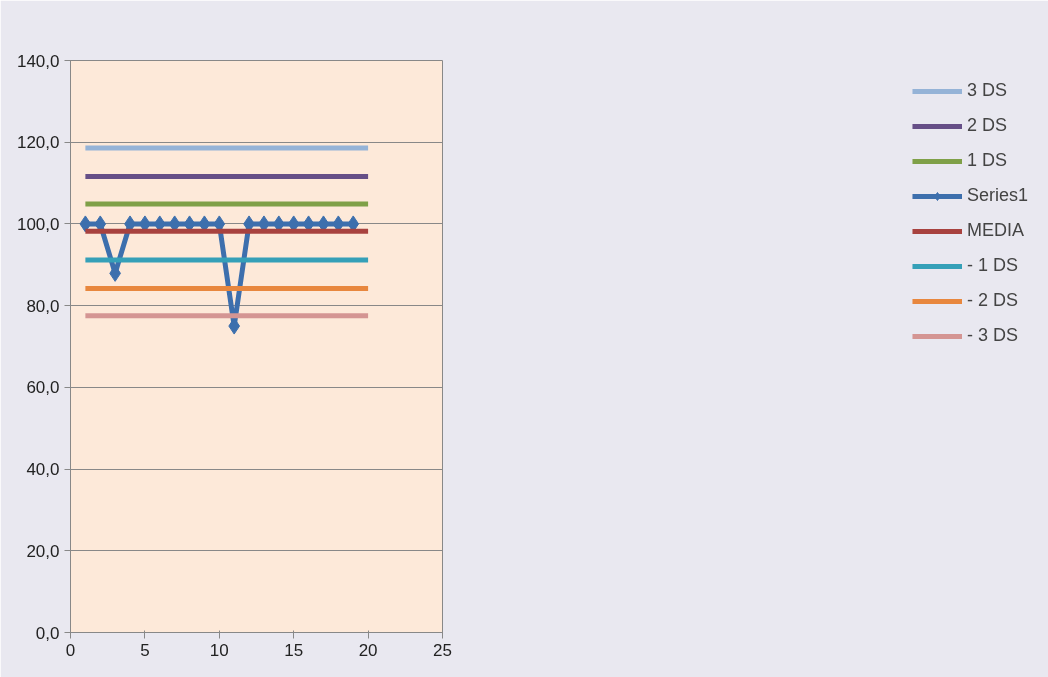 The height and width of the screenshot is (677, 1048). Describe the element at coordinates (995, 230) in the screenshot. I see `legend-label: MEDIA` at that location.